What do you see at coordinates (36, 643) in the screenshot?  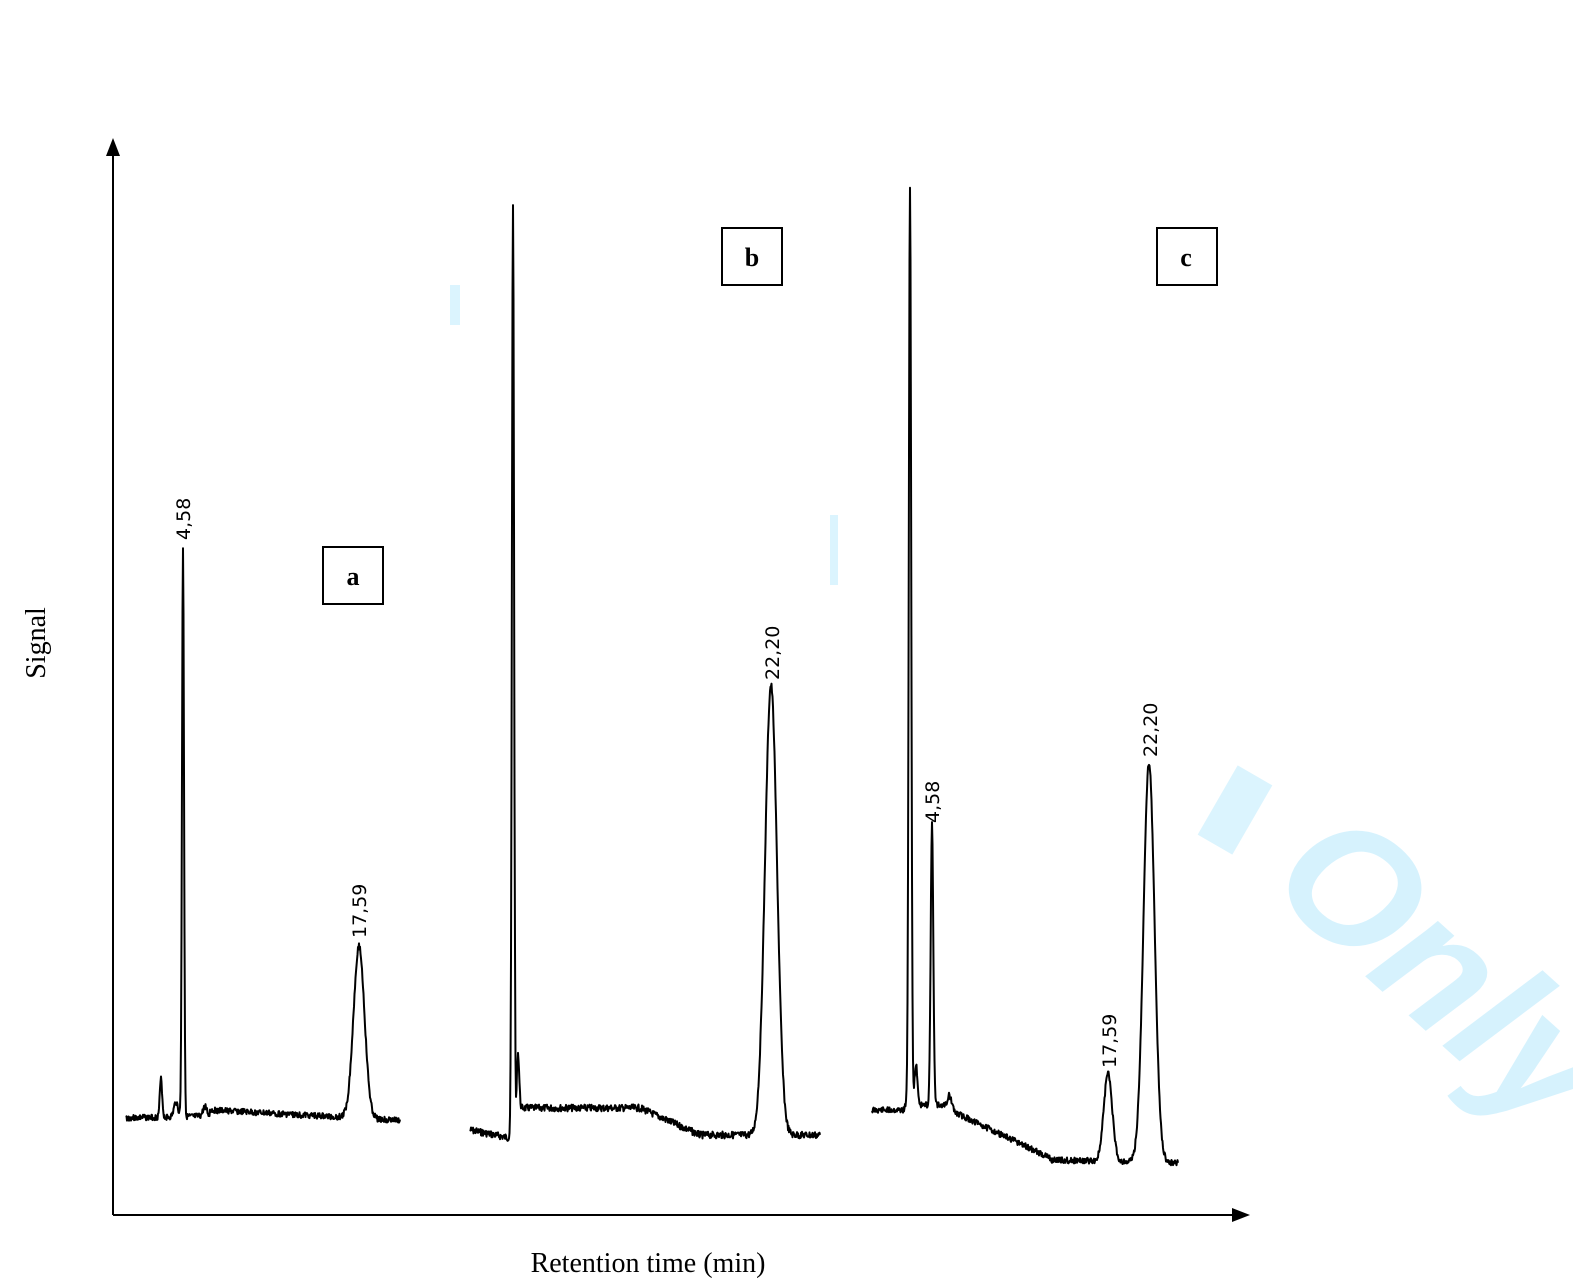 I see `y-axis-title: Signal` at bounding box center [36, 643].